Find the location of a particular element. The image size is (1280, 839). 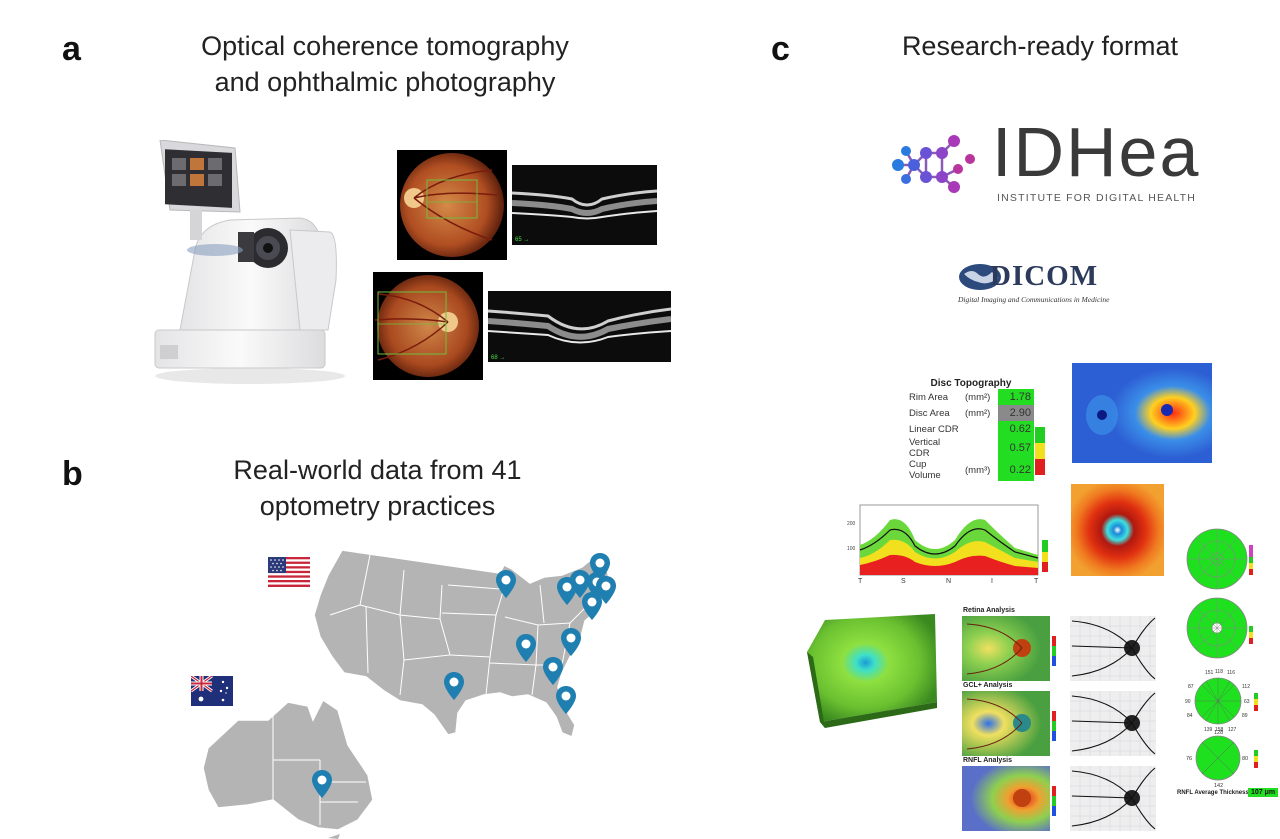

thickness-heatmap-wide is located at coordinates (1142, 413).